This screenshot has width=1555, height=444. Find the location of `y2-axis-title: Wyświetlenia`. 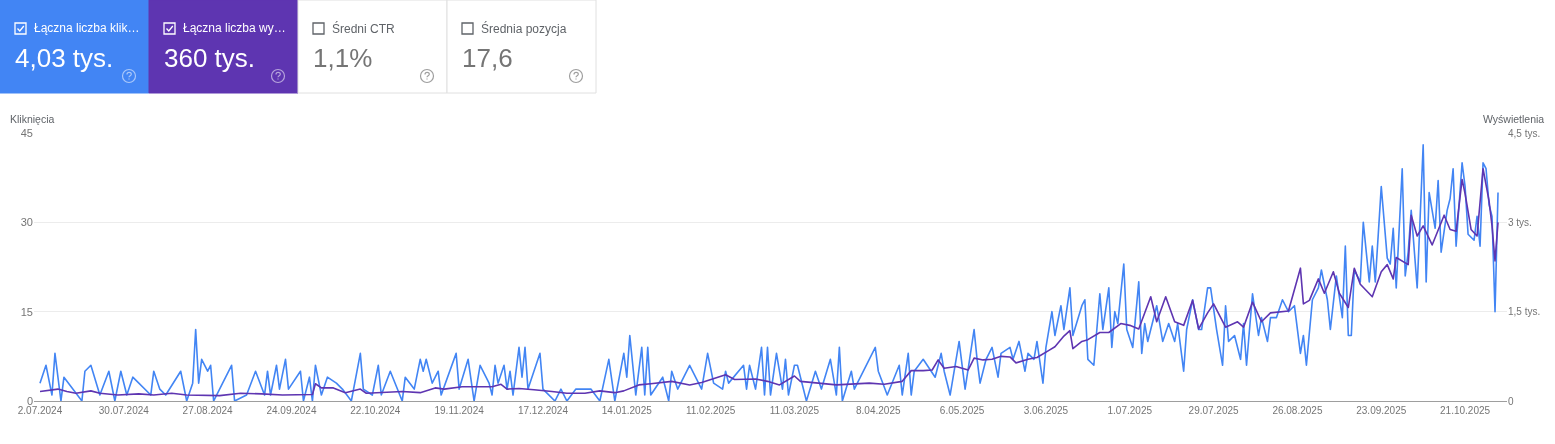

y2-axis-title: Wyświetlenia is located at coordinates (1514, 119).